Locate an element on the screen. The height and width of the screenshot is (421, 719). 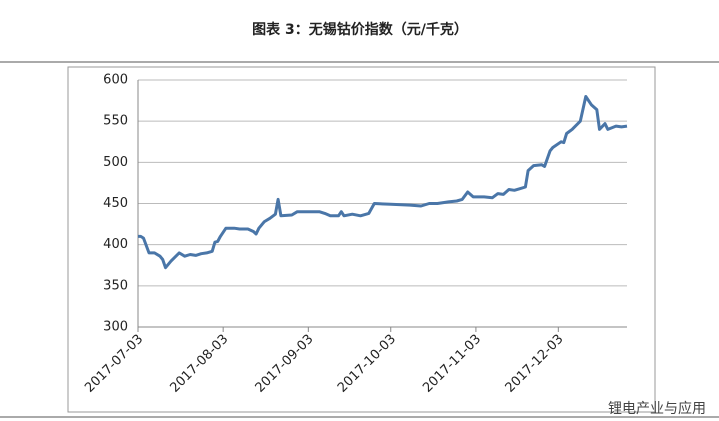
x-tick-label: 2017-11-03 is located at coordinates (452, 364).